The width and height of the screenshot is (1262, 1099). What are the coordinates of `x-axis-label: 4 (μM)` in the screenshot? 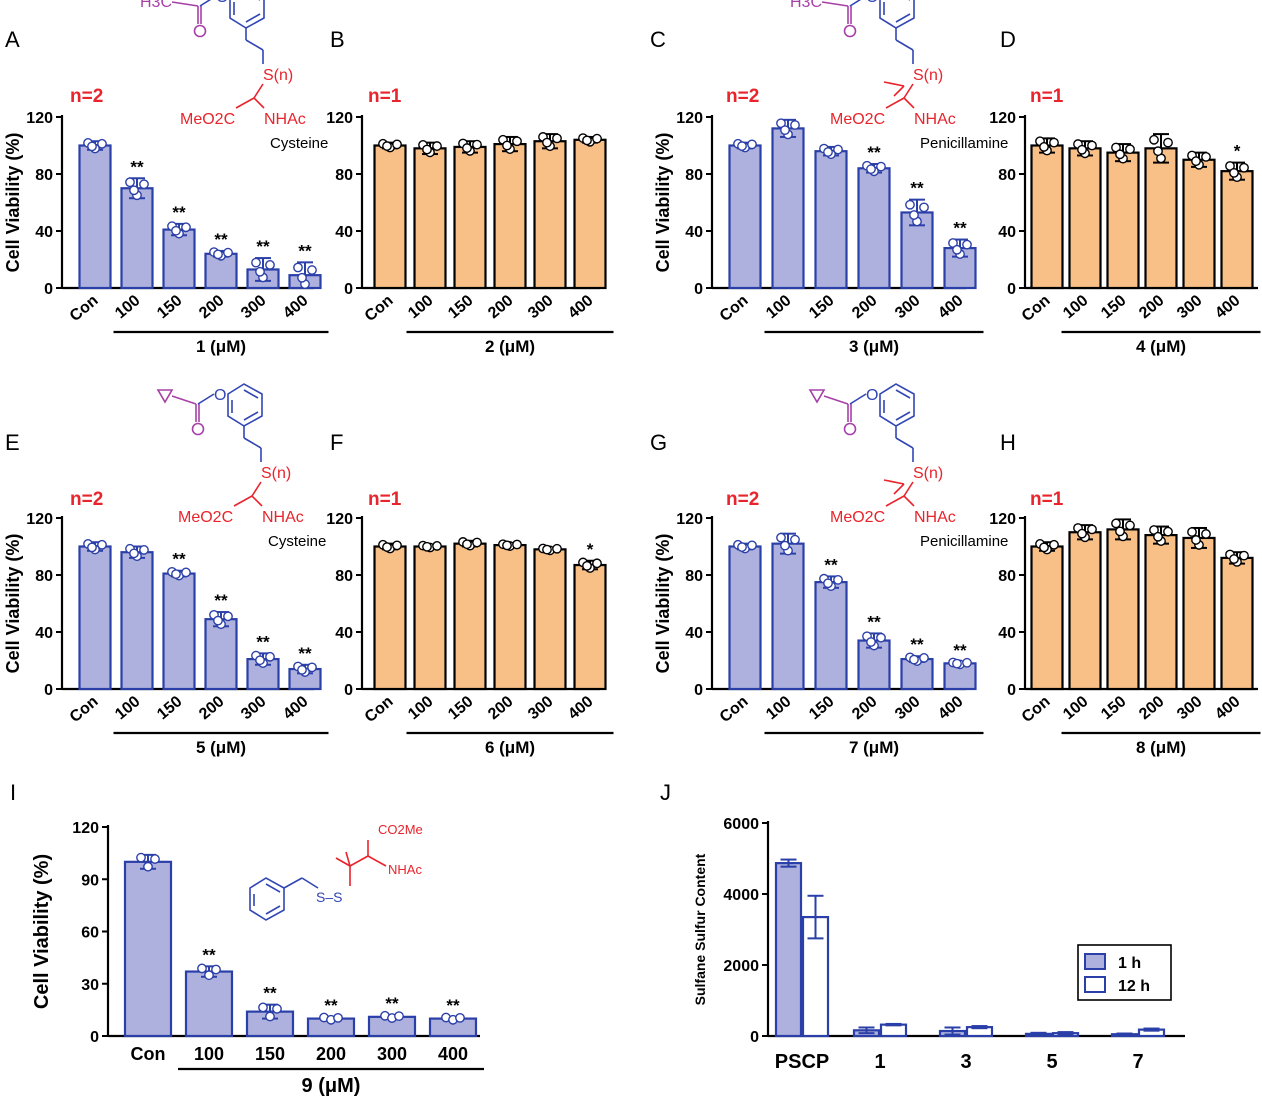 It's located at (1161, 346).